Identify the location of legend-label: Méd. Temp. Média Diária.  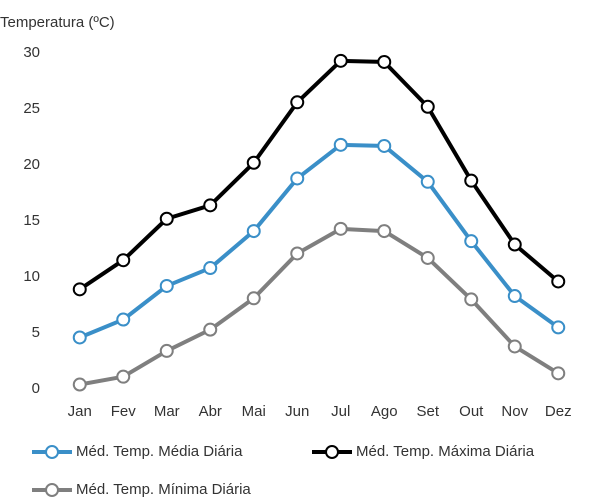
(159, 451).